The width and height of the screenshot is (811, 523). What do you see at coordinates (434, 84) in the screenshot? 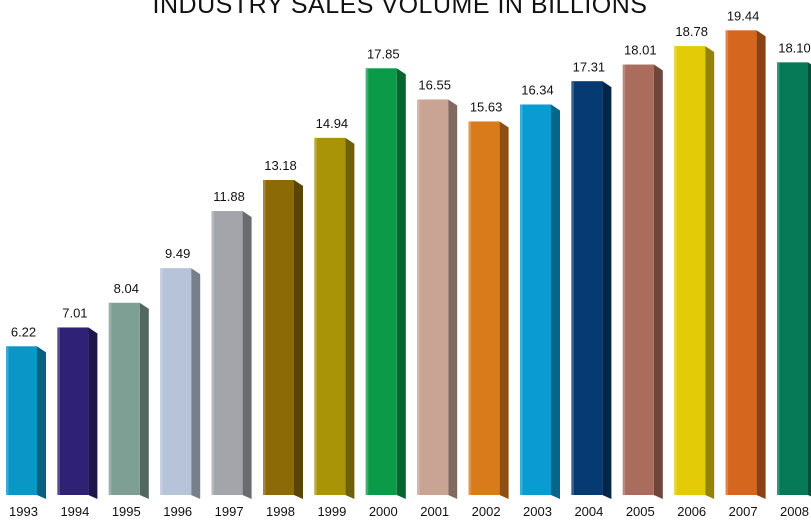
I see `value-label-2001: 16.55` at bounding box center [434, 84].